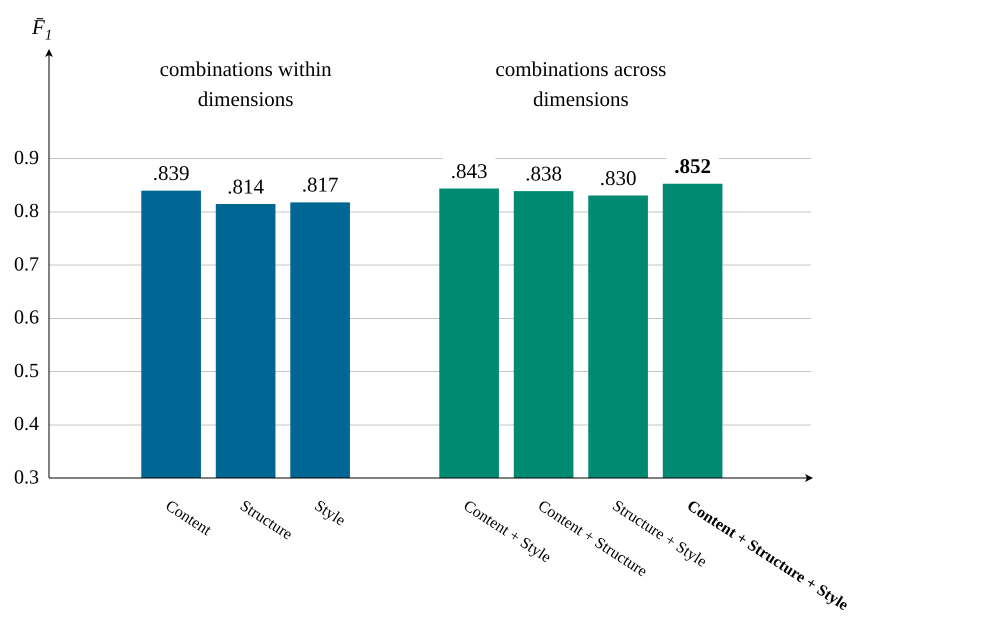  What do you see at coordinates (246, 84) in the screenshot?
I see `annotation: combinations within dimensions` at bounding box center [246, 84].